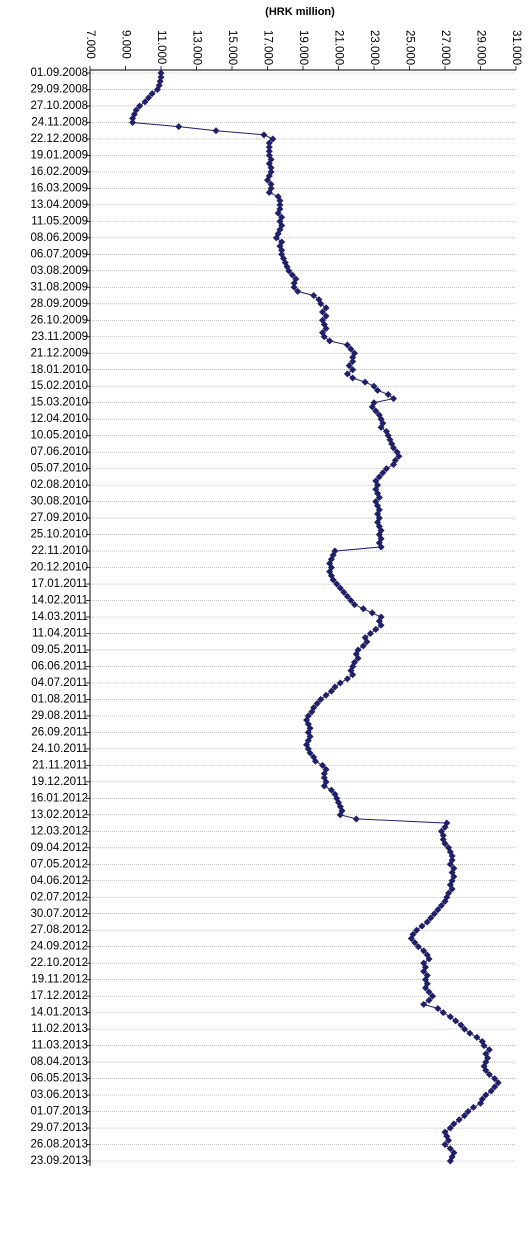  What do you see at coordinates (161, 47) in the screenshot?
I see `x-tick-label: 11.000` at bounding box center [161, 47].